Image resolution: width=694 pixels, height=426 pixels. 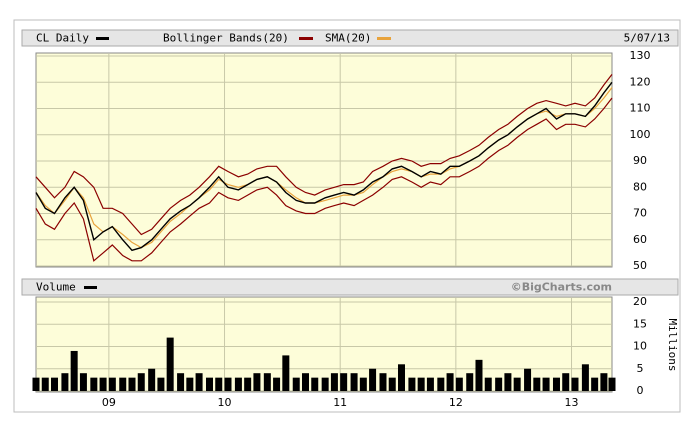 I want to click on credit: ©BigCharts.com, so click(x=561, y=287).